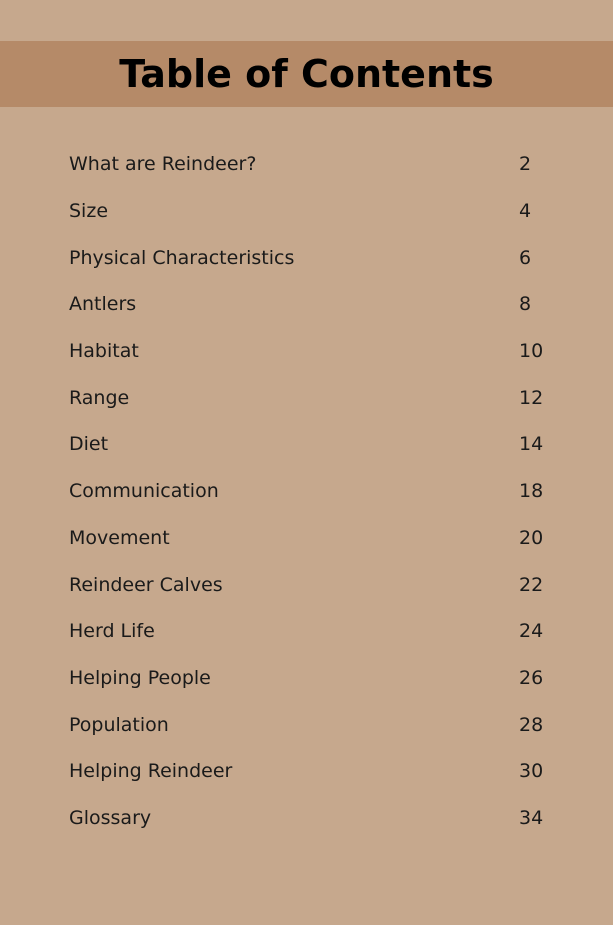 The image size is (613, 925). Describe the element at coordinates (309, 257) in the screenshot. I see `toc-entry: Physical Characteristics 6` at that location.